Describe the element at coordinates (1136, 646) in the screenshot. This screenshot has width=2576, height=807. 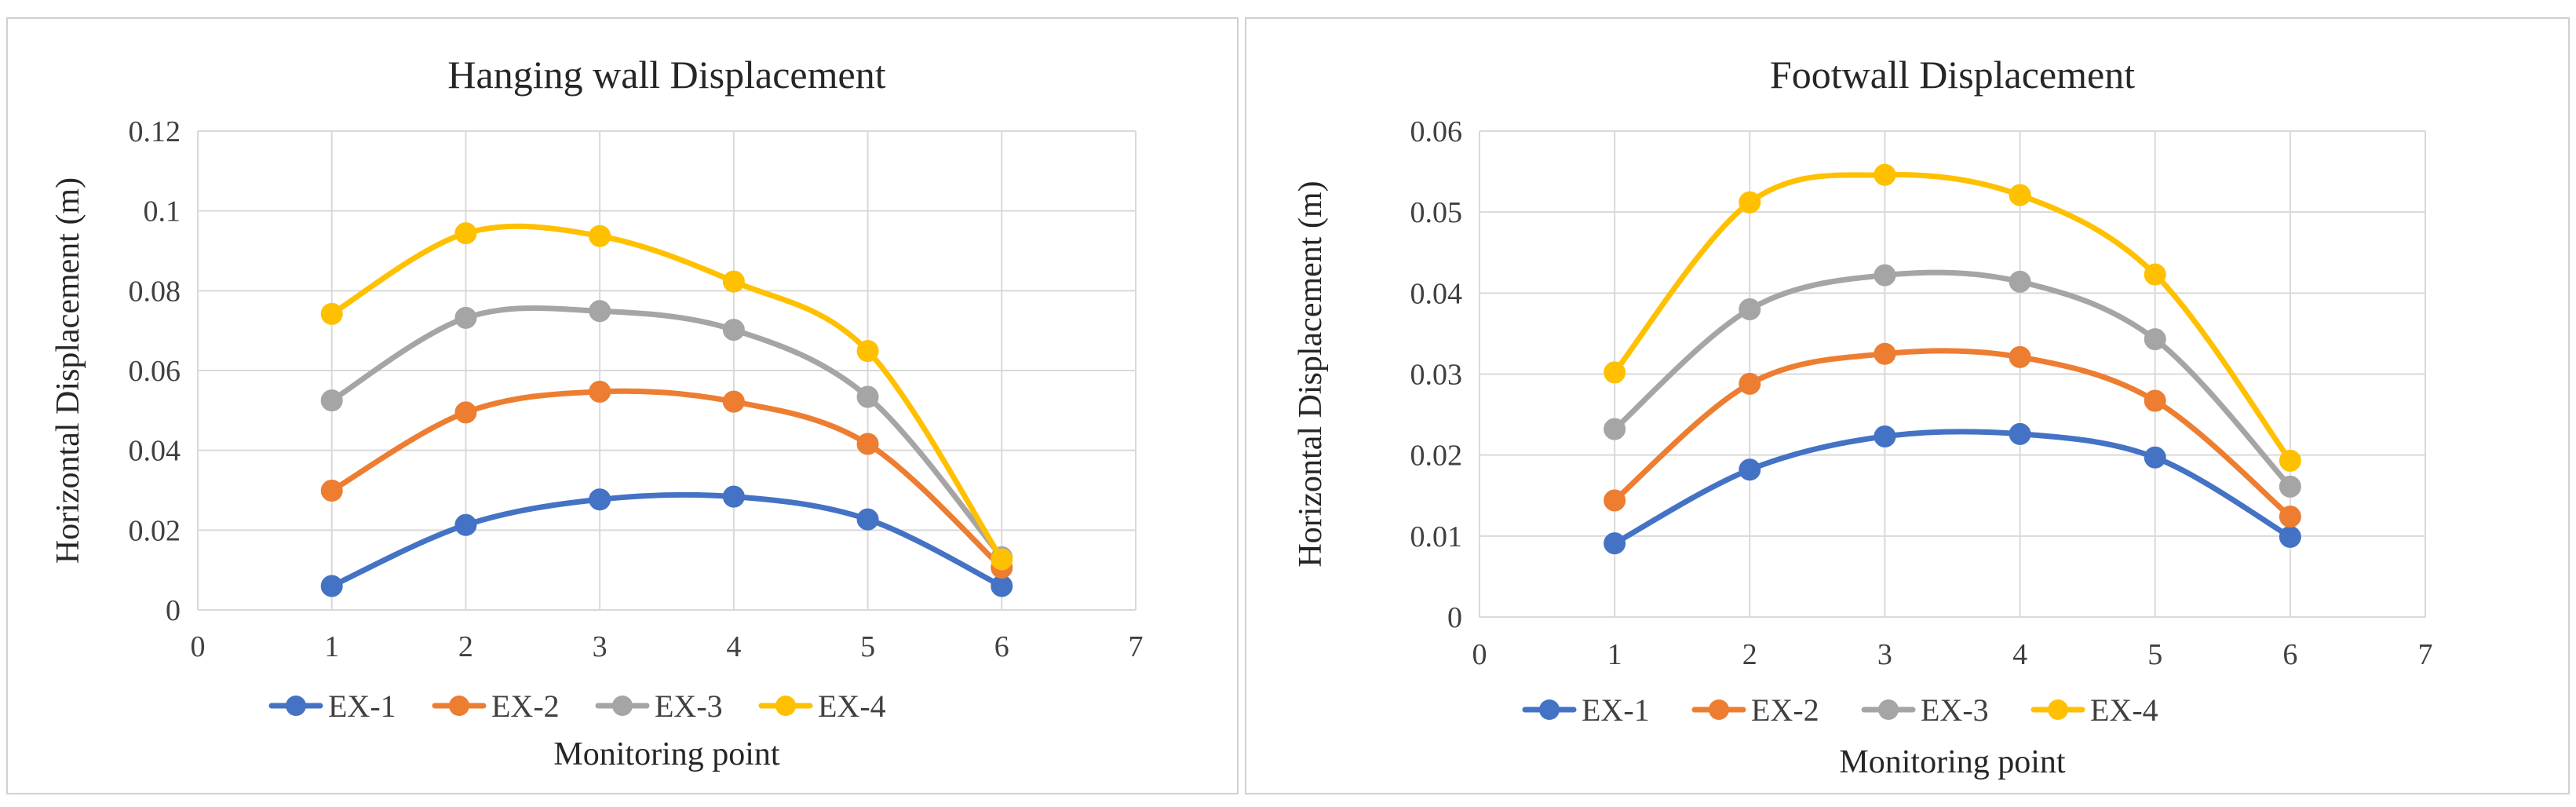
I see `x-tick-label: 7` at that location.